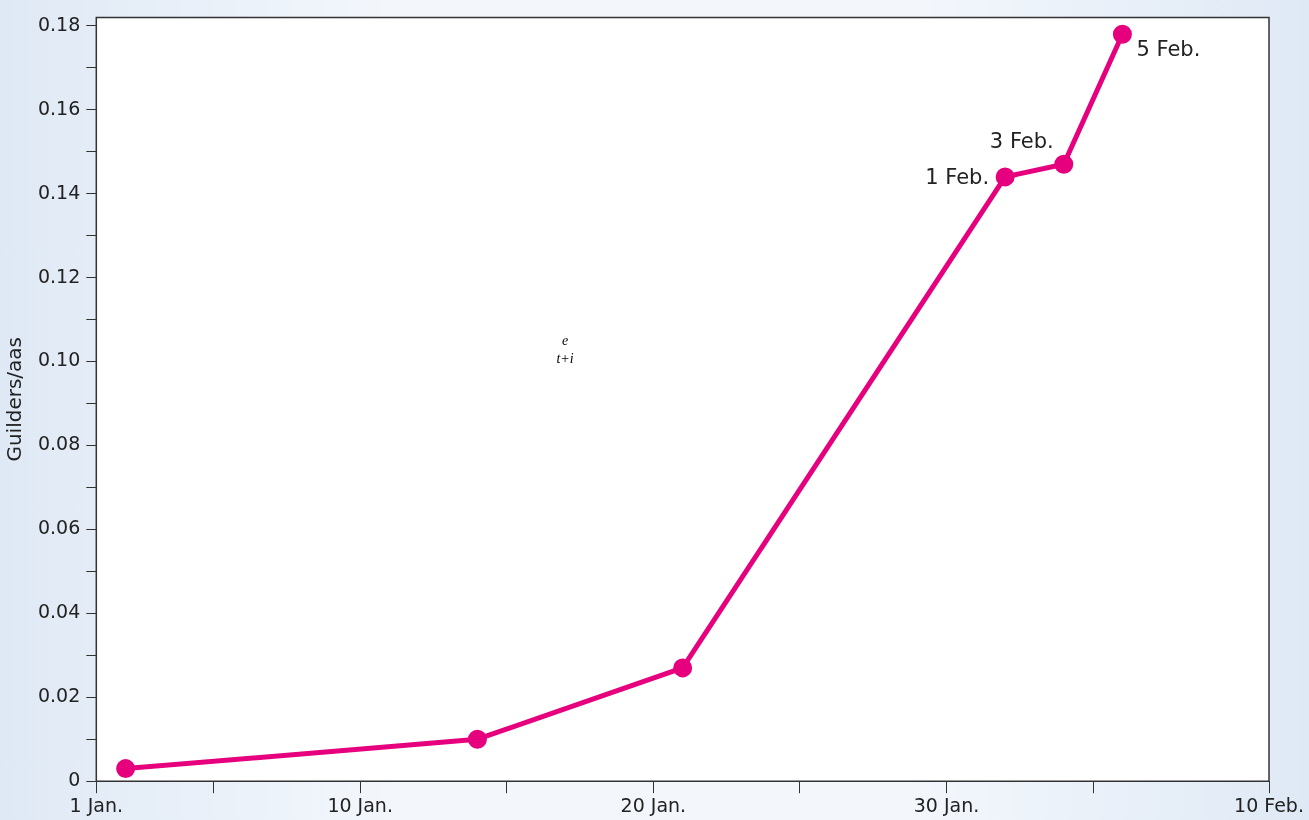  I want to click on x-tick-label: 10 Feb., so click(1269, 804).